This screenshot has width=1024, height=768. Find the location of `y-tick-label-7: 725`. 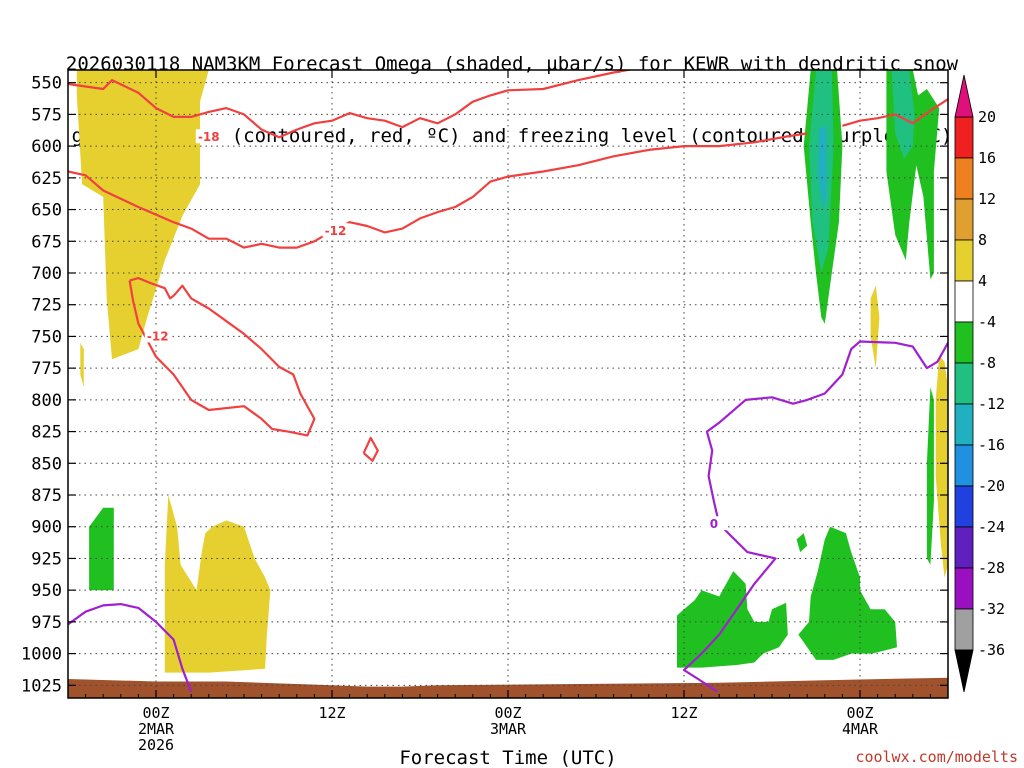

y-tick-label-7: 725 is located at coordinates (46, 306).